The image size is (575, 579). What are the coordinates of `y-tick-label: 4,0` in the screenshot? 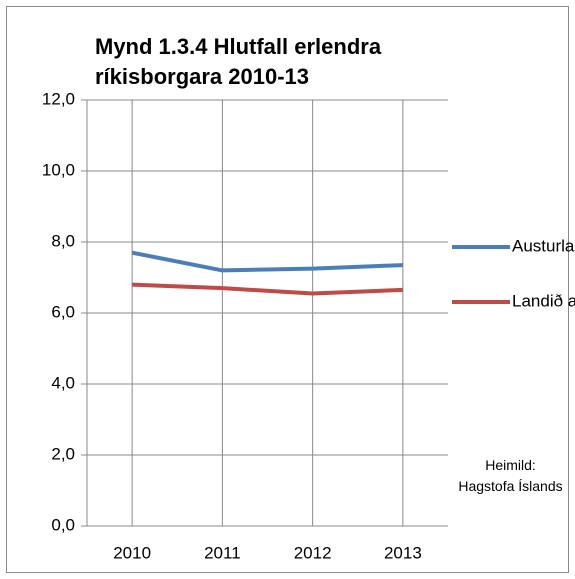 It's located at (63, 382).